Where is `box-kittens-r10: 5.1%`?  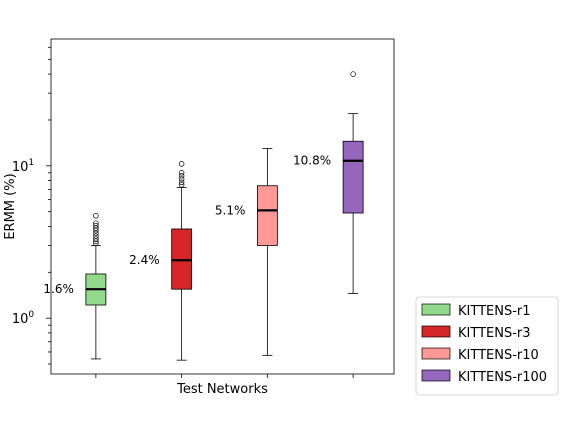 box-kittens-r10: 5.1% is located at coordinates (246, 252).